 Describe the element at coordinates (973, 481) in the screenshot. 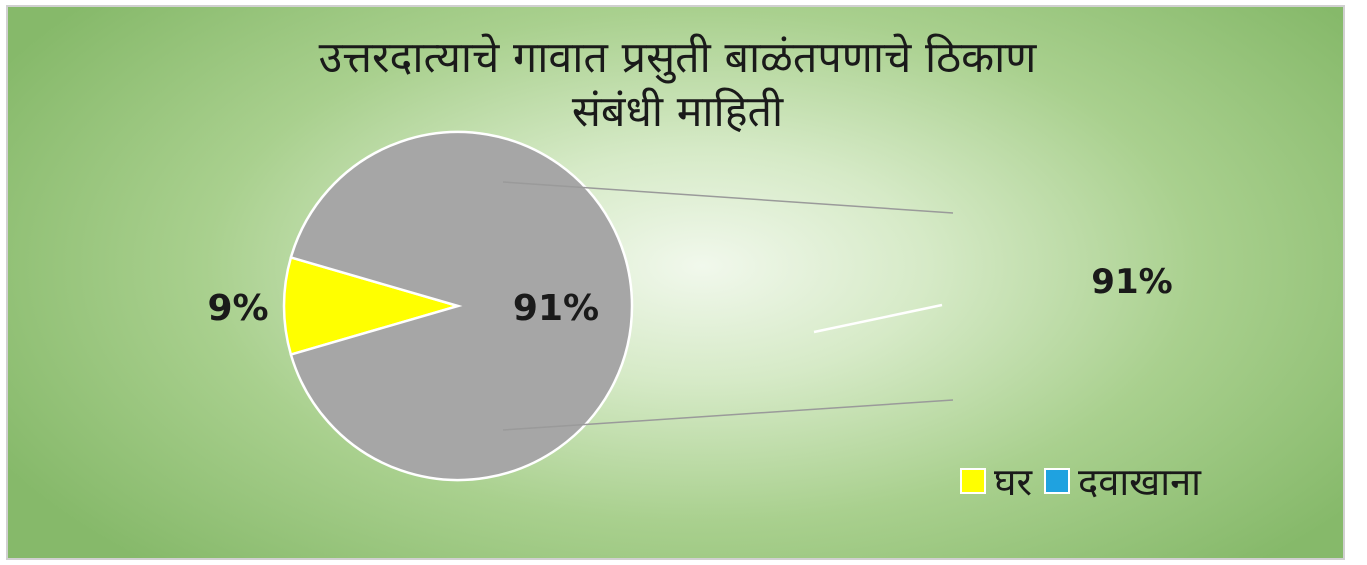

I see `legend-swatch-home` at that location.